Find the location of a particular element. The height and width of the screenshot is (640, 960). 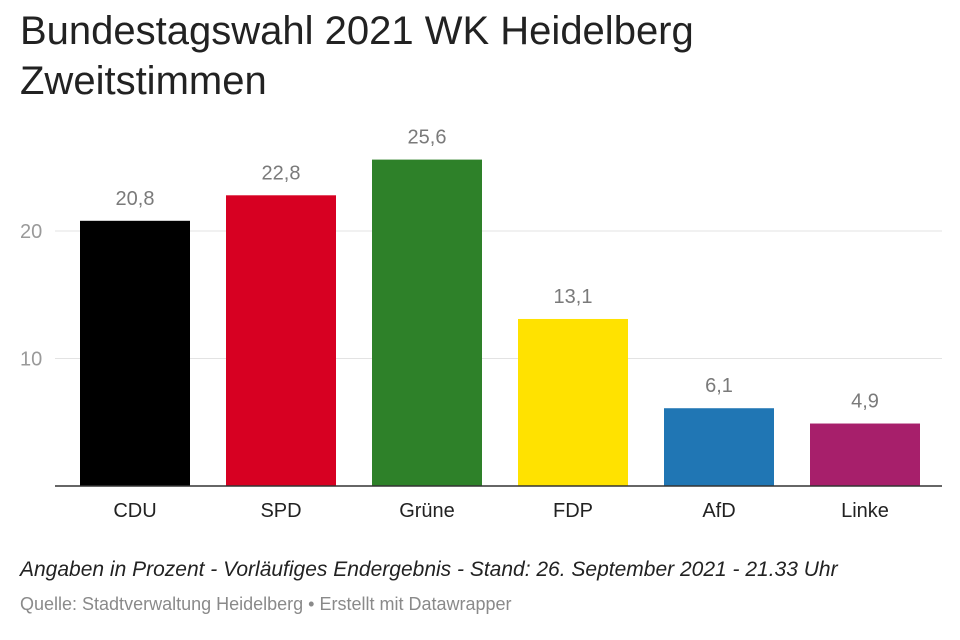

value-label: 20,8 is located at coordinates (135, 199).